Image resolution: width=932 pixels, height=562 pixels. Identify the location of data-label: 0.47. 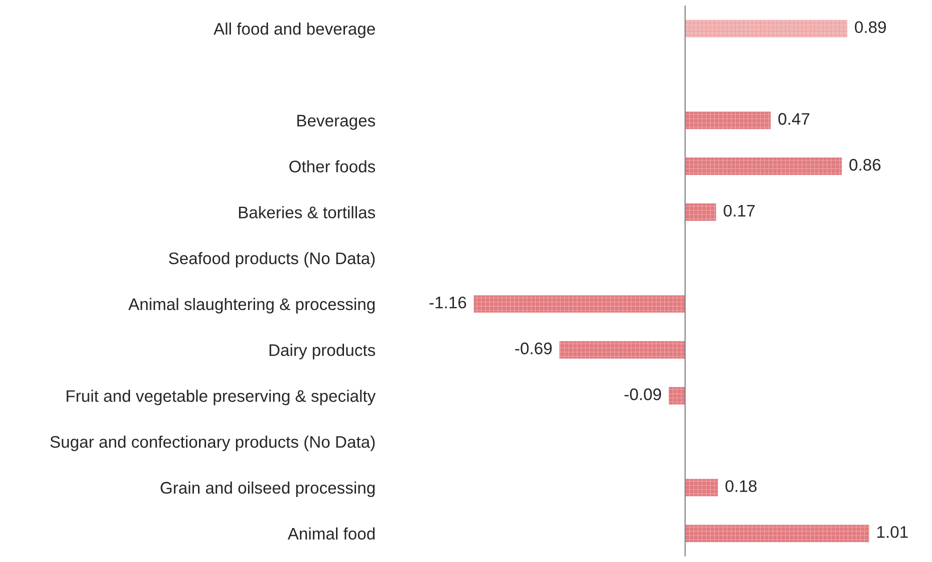
(794, 119).